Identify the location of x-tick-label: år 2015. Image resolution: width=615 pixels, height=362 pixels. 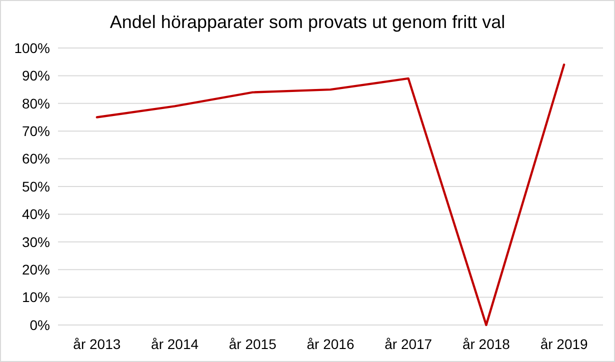
(252, 344).